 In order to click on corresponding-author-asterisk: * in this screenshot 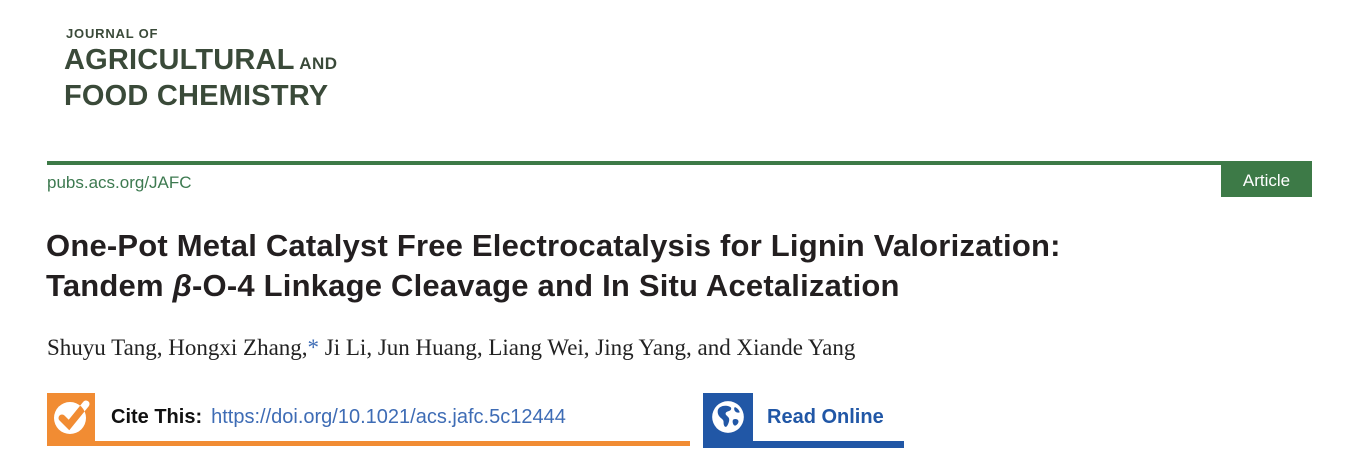, I will do `click(313, 347)`.